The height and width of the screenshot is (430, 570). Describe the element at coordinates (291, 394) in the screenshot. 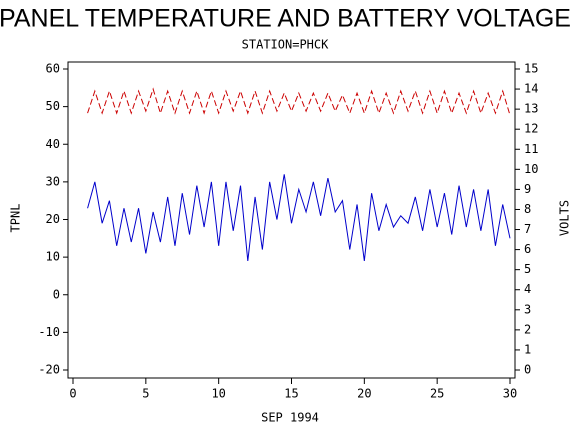

I see `x-tick-label: 15` at that location.